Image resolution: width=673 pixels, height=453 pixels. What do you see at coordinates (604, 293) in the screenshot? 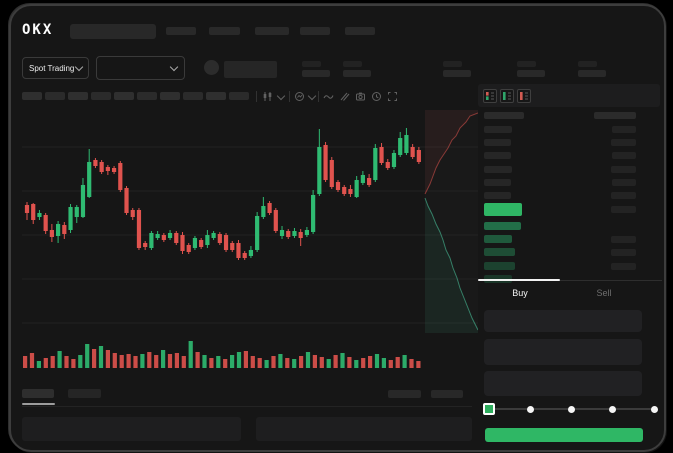
I see `tab-sell: Sell` at bounding box center [604, 293].